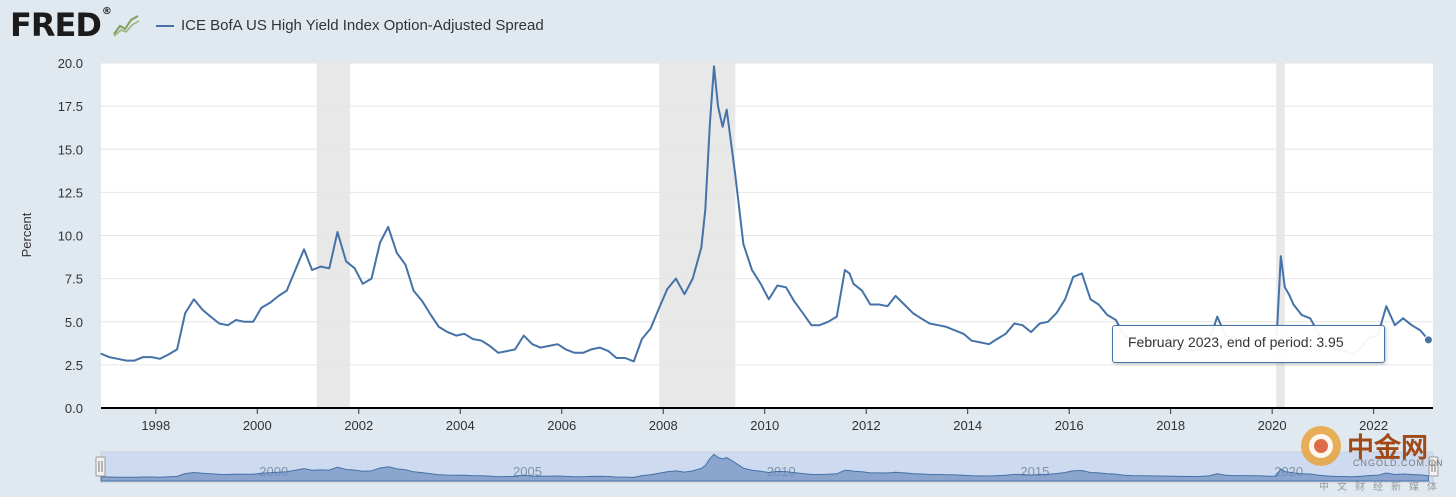  What do you see at coordinates (165, 25) in the screenshot?
I see `legend-swatch` at bounding box center [165, 25].